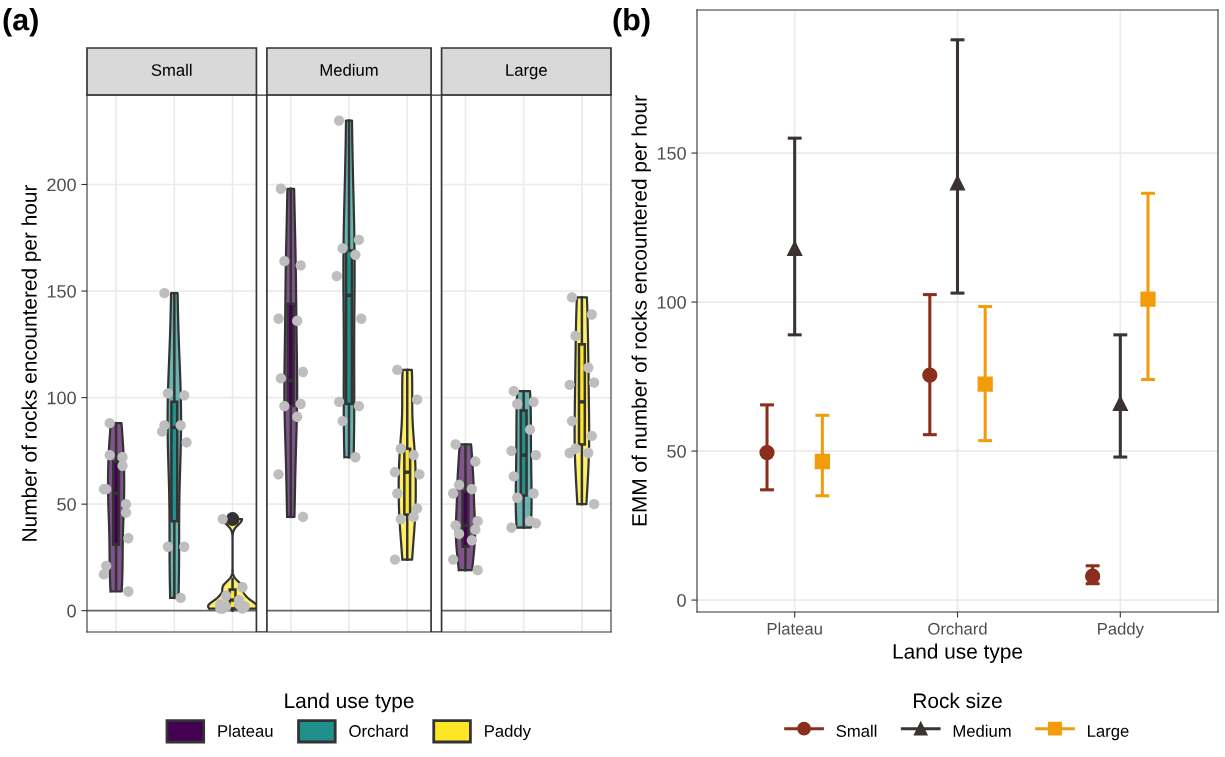 The image size is (1225, 757). What do you see at coordinates (20, 22) in the screenshot?
I see `text: (a)` at bounding box center [20, 22].